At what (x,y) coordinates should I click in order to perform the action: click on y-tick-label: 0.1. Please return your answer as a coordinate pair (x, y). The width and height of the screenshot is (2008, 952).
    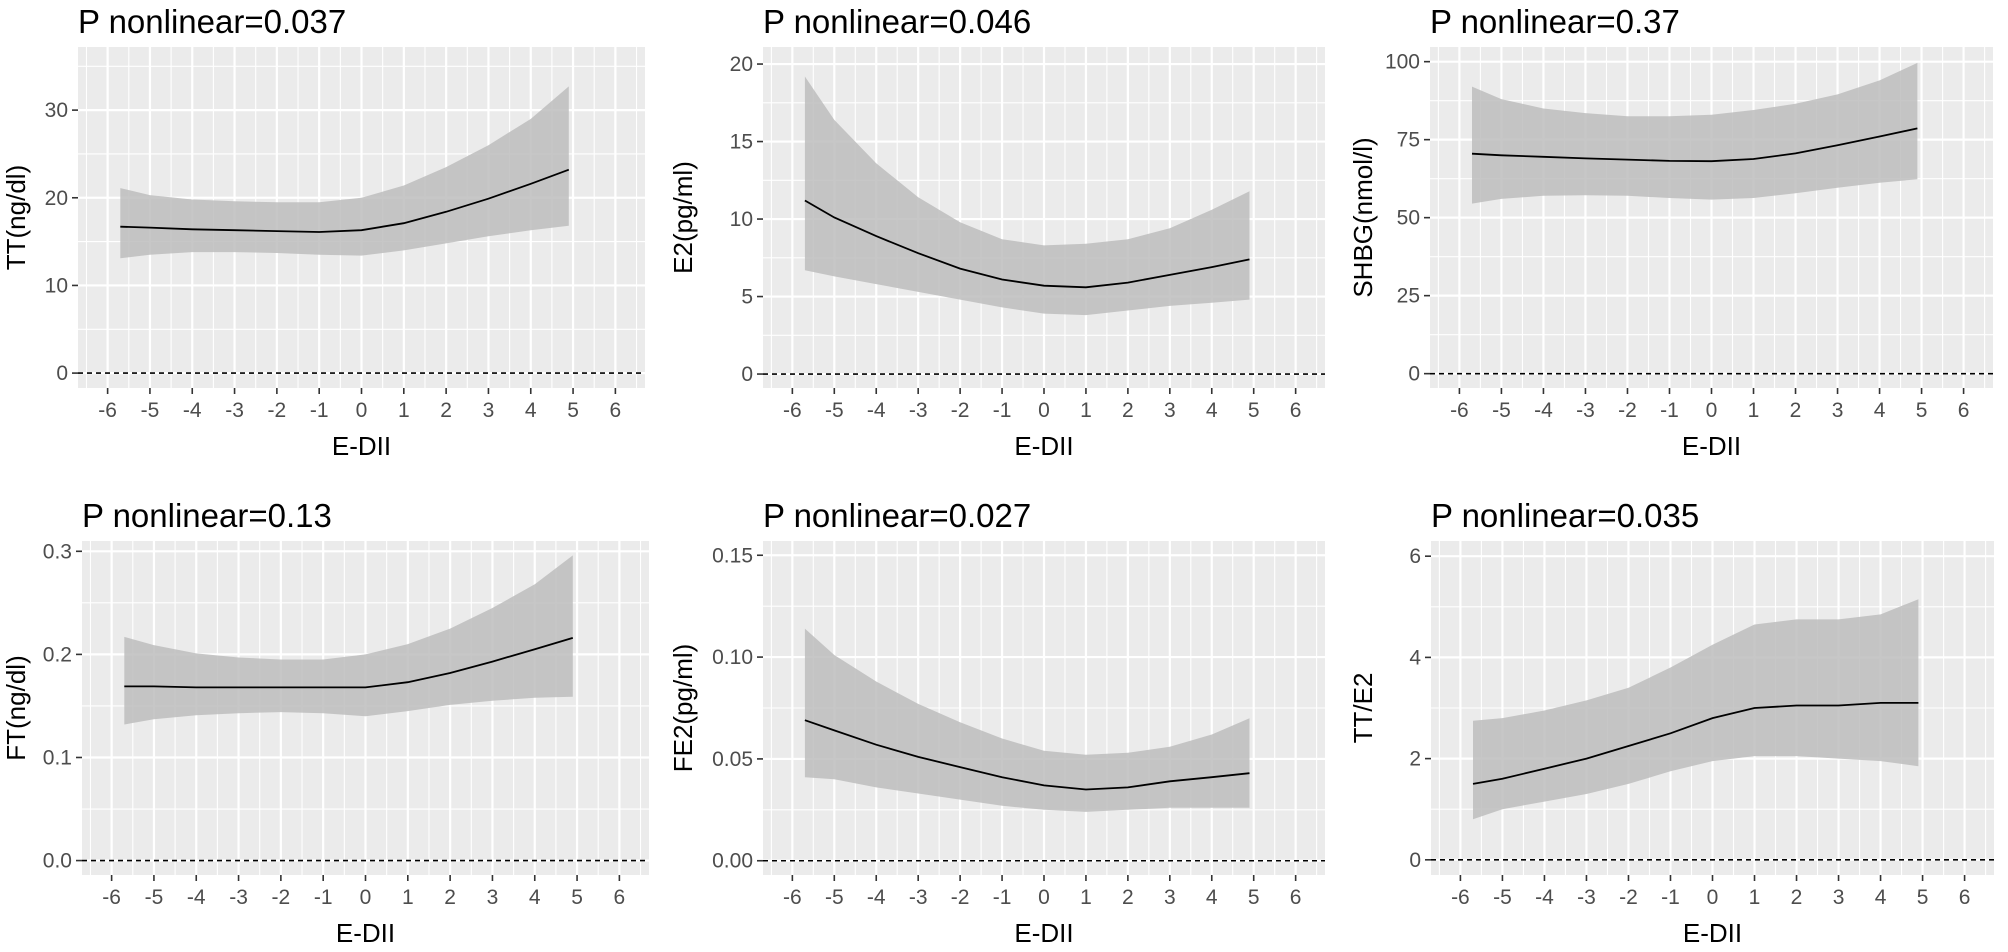
    Looking at the image, I should click on (57, 757).